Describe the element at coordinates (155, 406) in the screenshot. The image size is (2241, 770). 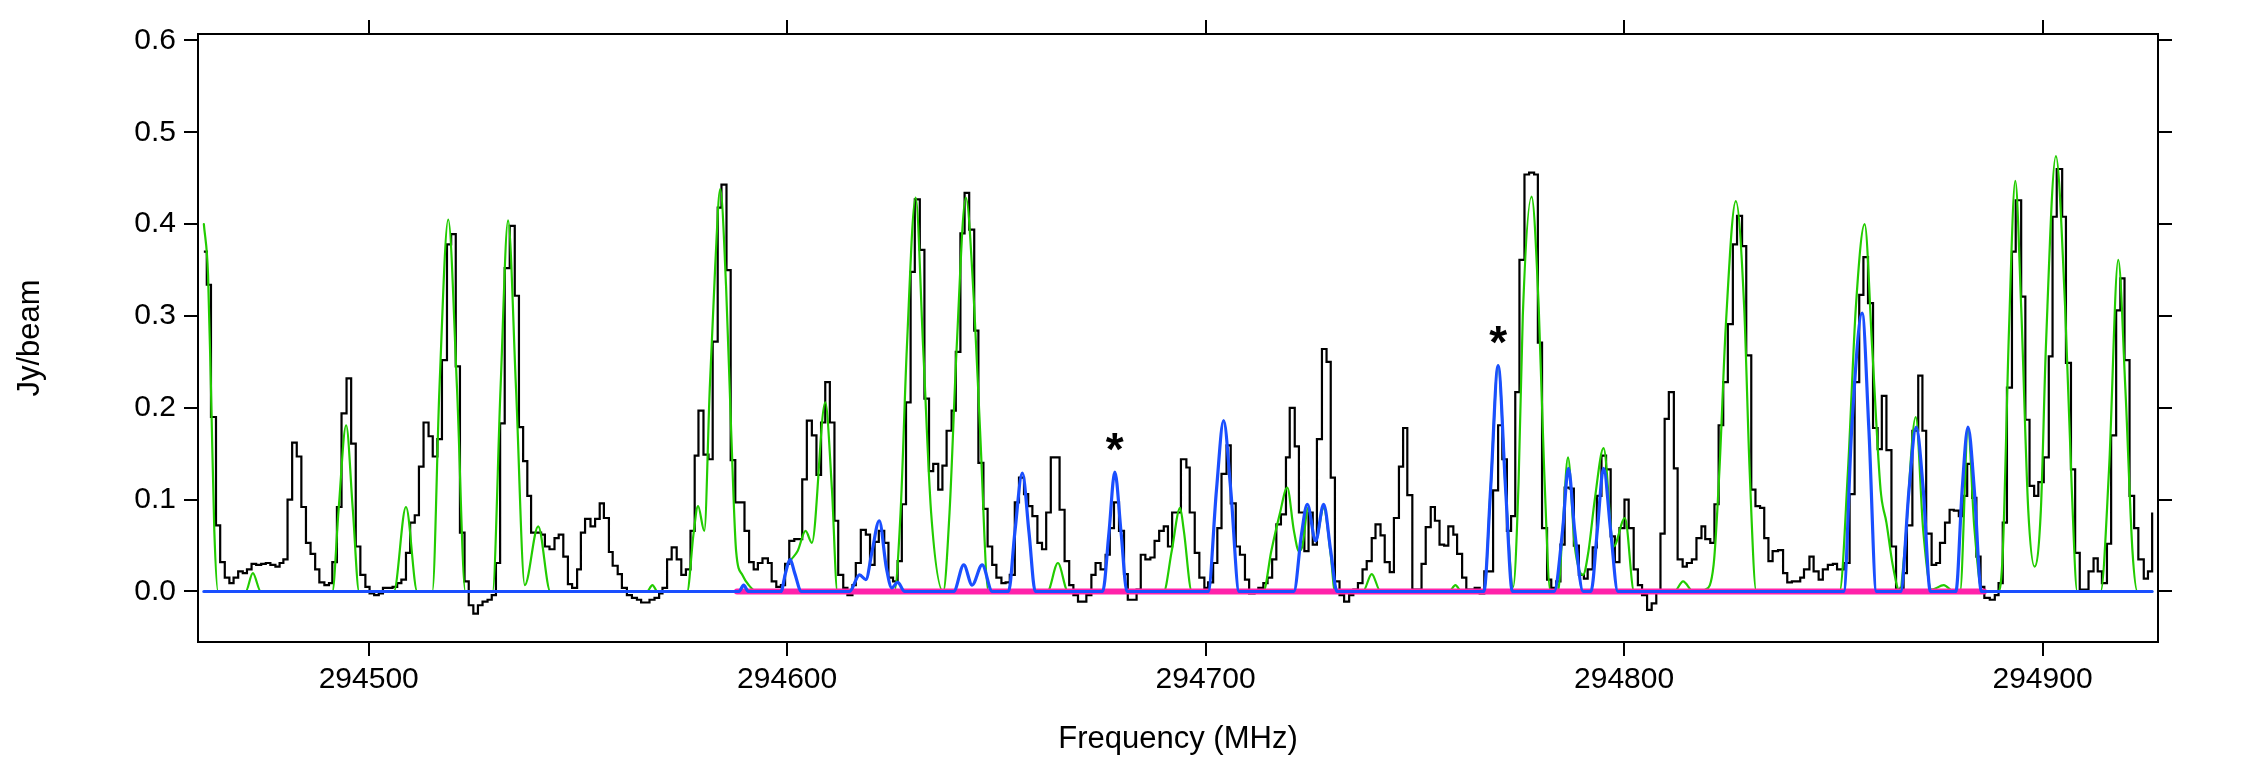
I see `y-tick-label: 0.2` at that location.